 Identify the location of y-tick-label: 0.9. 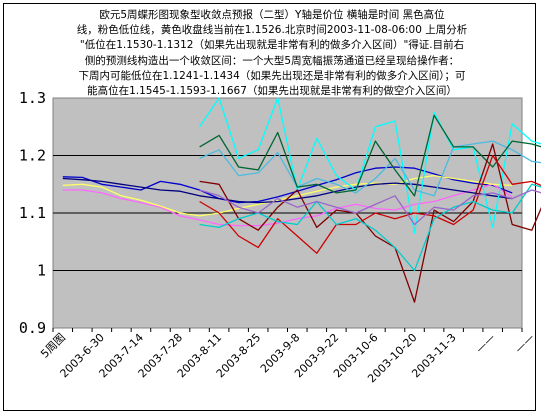
(32, 328).